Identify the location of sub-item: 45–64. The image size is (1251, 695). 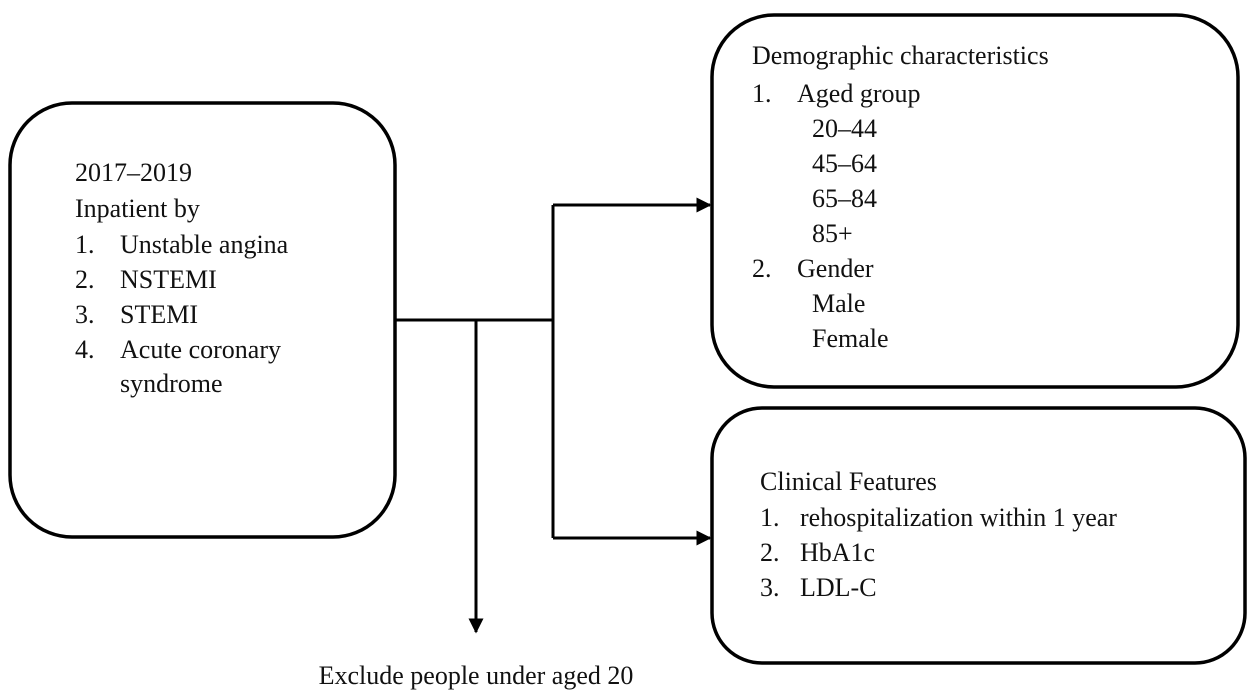
(844, 163).